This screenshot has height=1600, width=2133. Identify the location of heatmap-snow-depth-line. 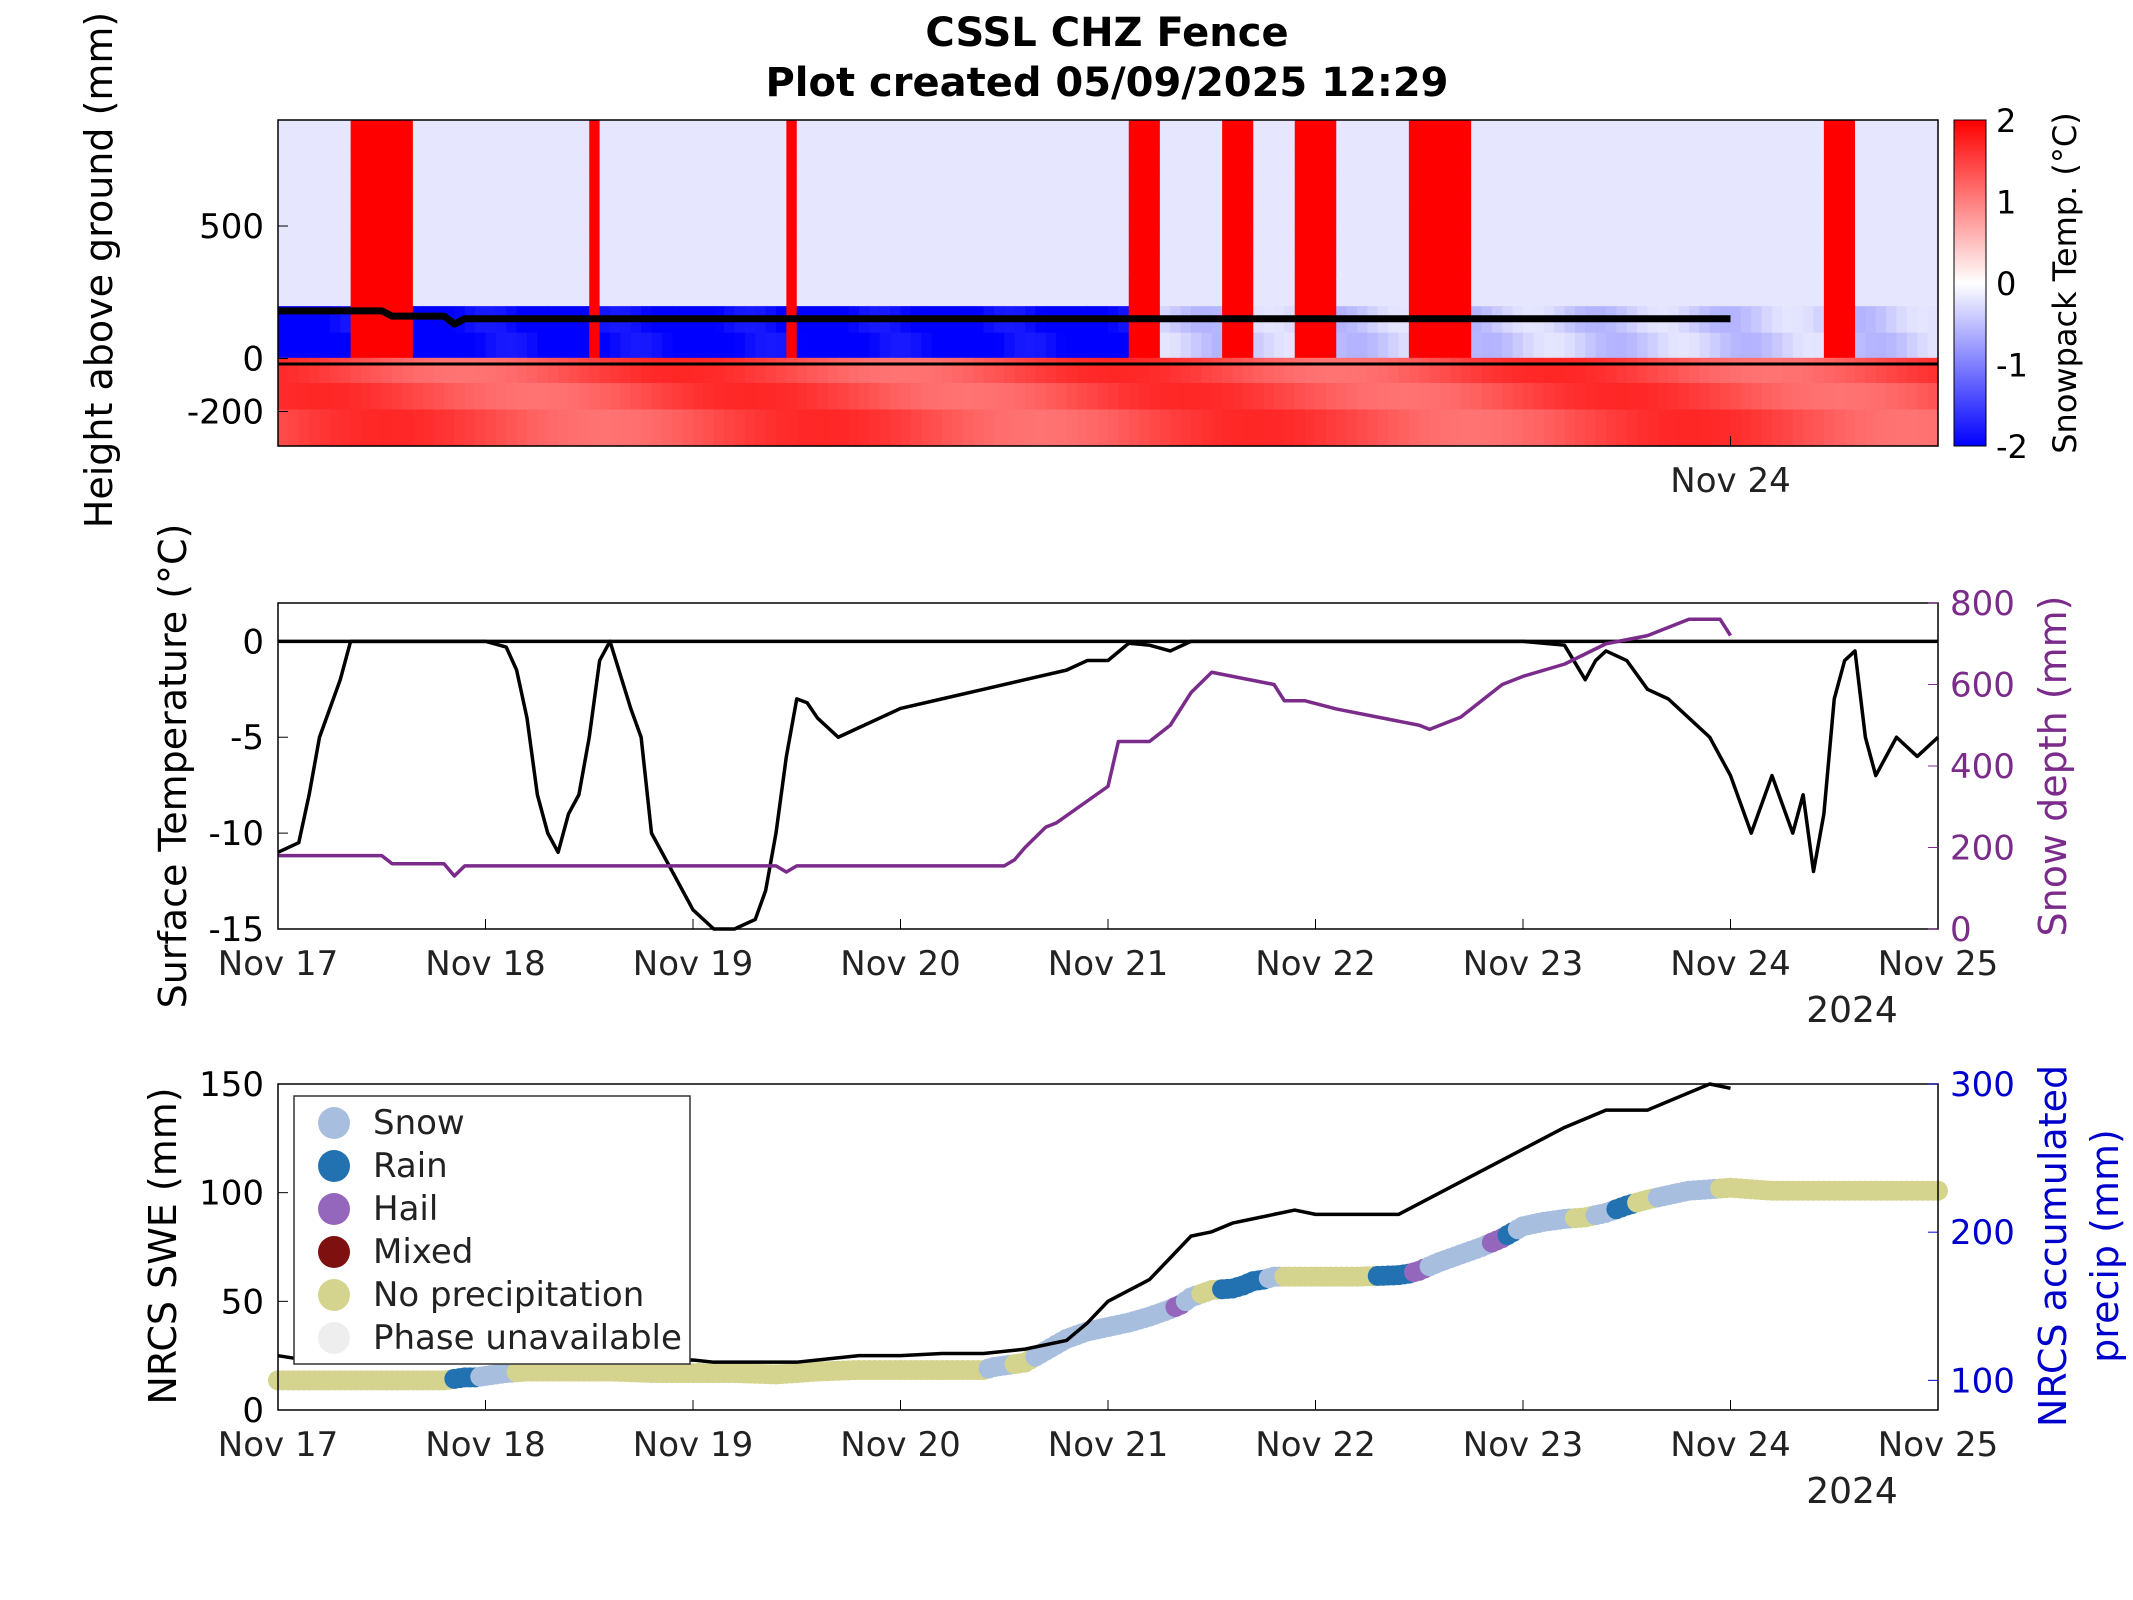
(1004, 317).